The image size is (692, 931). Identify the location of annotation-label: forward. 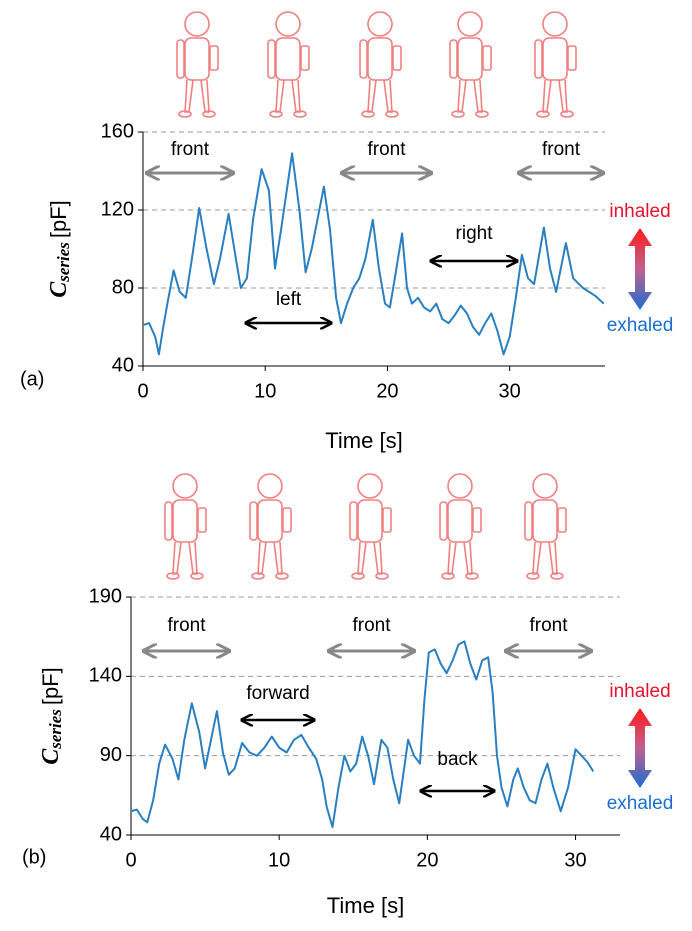
(277, 693).